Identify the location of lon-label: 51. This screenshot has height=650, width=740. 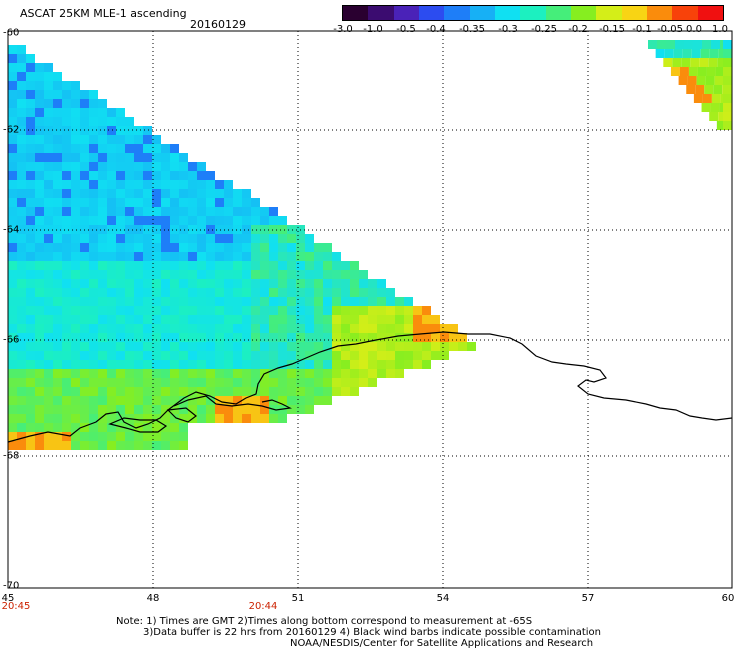
(298, 598).